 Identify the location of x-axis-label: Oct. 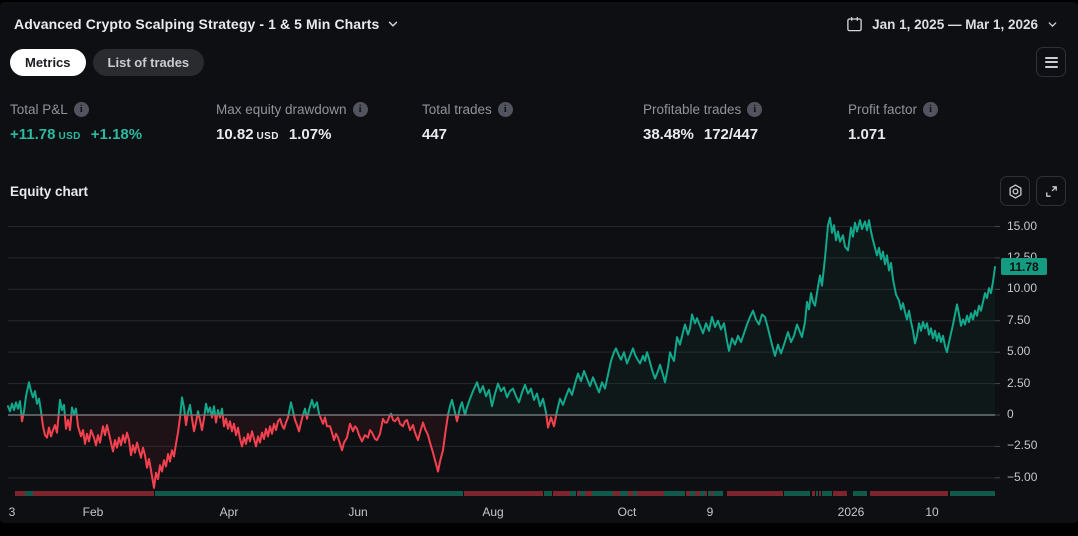
(627, 512).